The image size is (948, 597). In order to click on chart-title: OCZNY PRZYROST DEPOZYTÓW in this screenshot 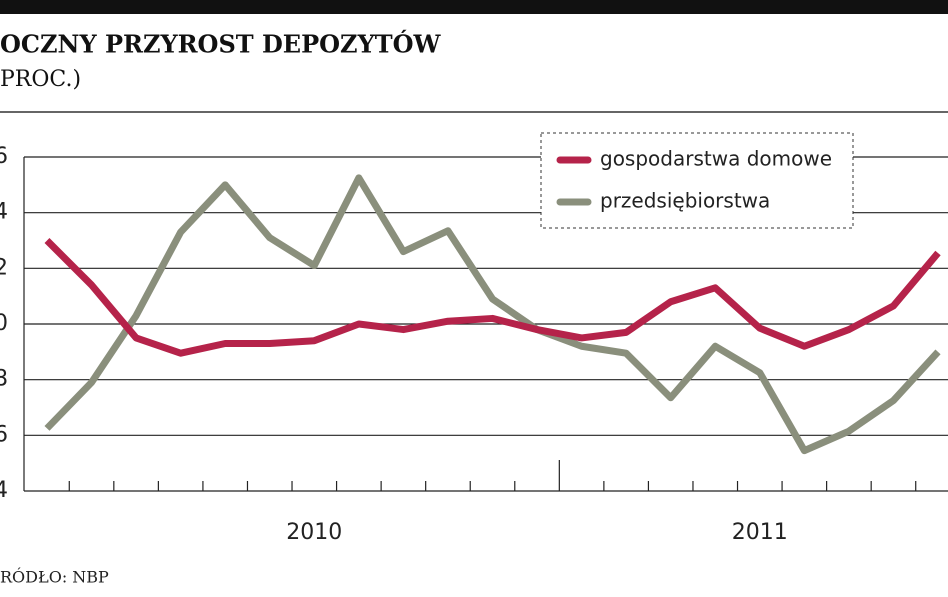, I will do `click(220, 44)`.